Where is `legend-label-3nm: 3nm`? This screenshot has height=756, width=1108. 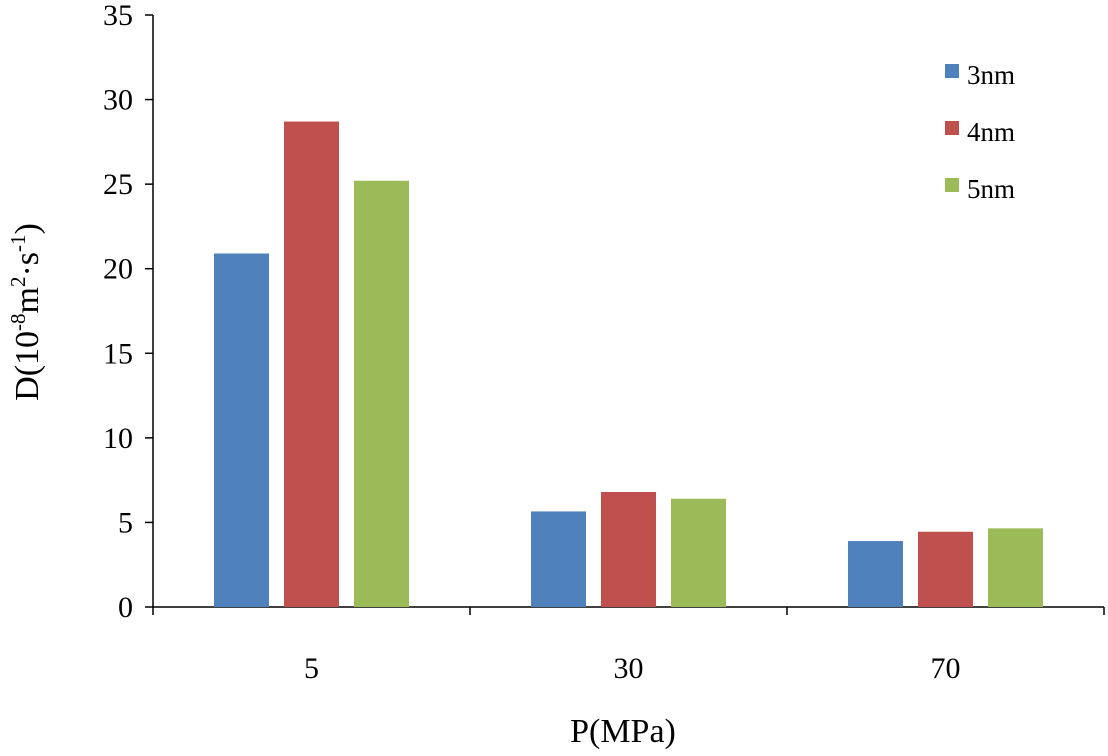
legend-label-3nm: 3nm is located at coordinates (991, 75).